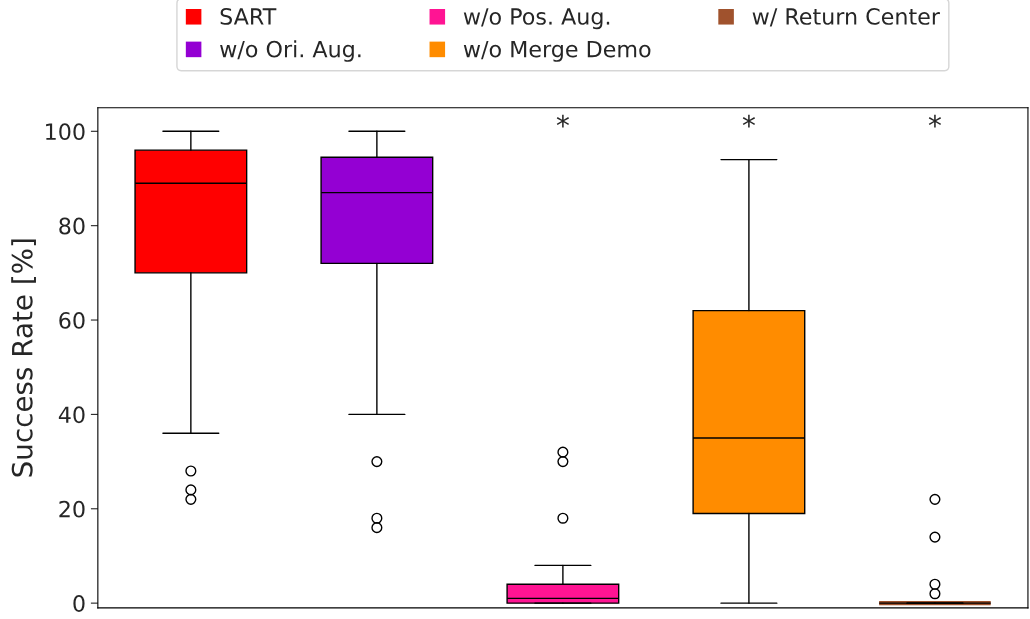 The image size is (1030, 619). Describe the element at coordinates (79, 603) in the screenshot. I see `y-tick-label: 0` at that location.